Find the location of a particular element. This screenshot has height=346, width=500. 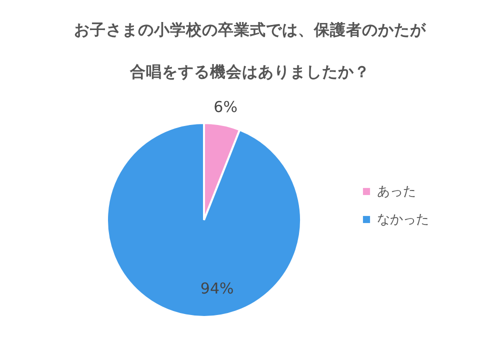

chart-title: お子さまの小学校の卒業式では、保護者のかたが合唱をする機会はありましたか？ is located at coordinates (250, 51).